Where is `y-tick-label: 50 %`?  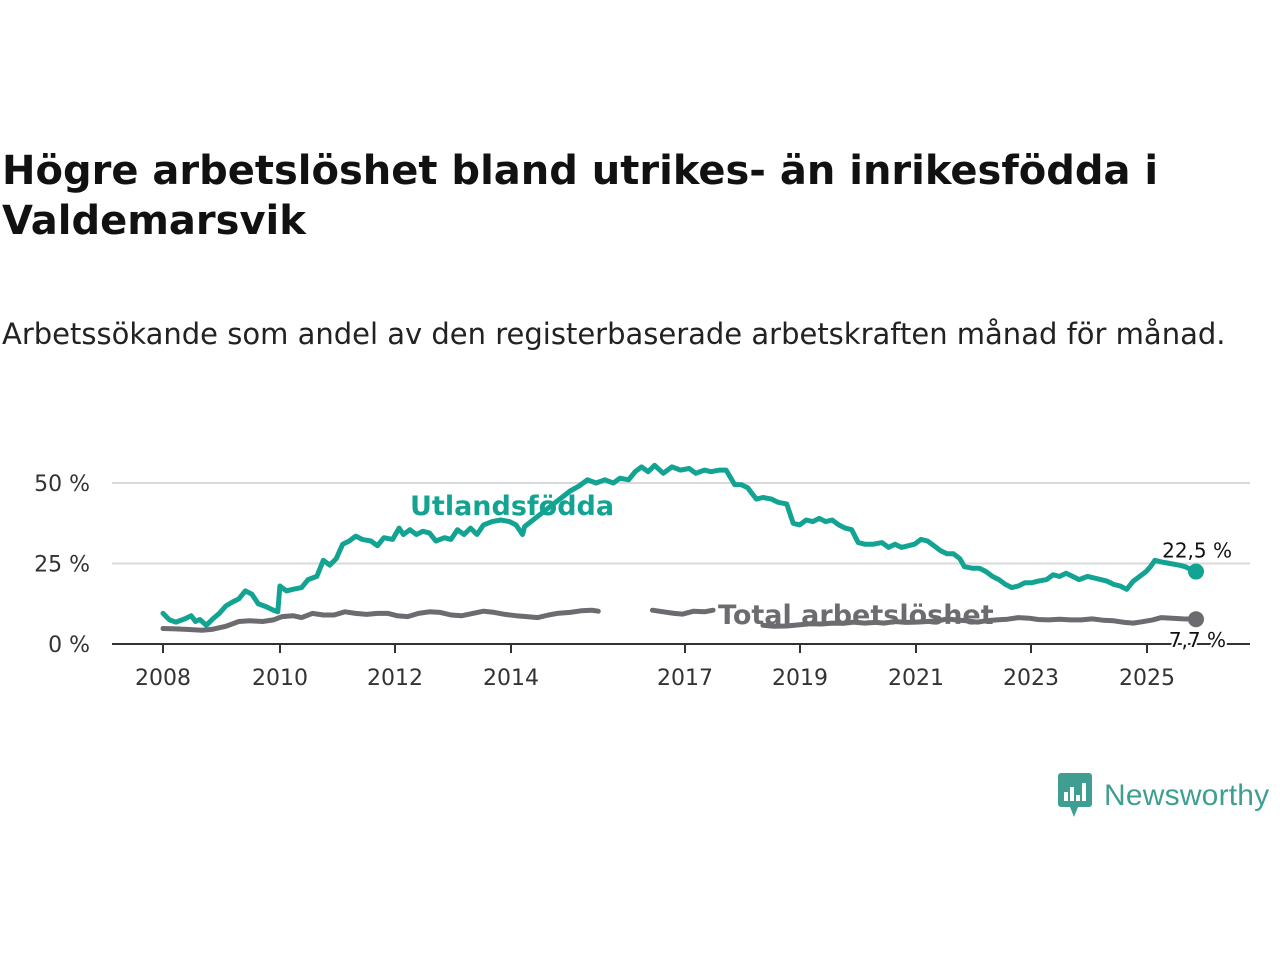 y-tick-label: 50 % is located at coordinates (62, 484).